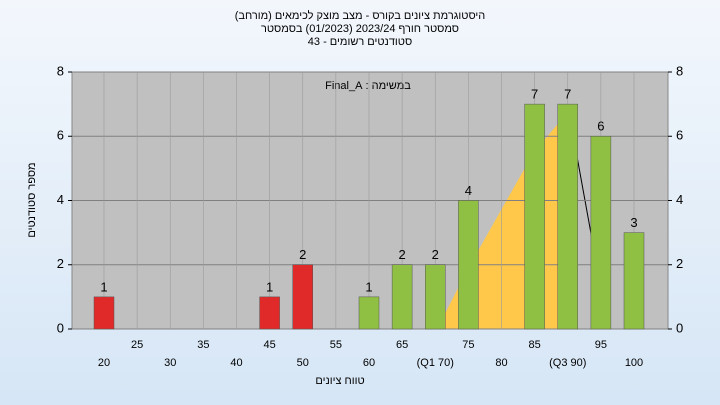 This screenshot has width=720, height=405. Describe the element at coordinates (435, 363) in the screenshot. I see `x-tick-label: (Q1 70)` at that location.